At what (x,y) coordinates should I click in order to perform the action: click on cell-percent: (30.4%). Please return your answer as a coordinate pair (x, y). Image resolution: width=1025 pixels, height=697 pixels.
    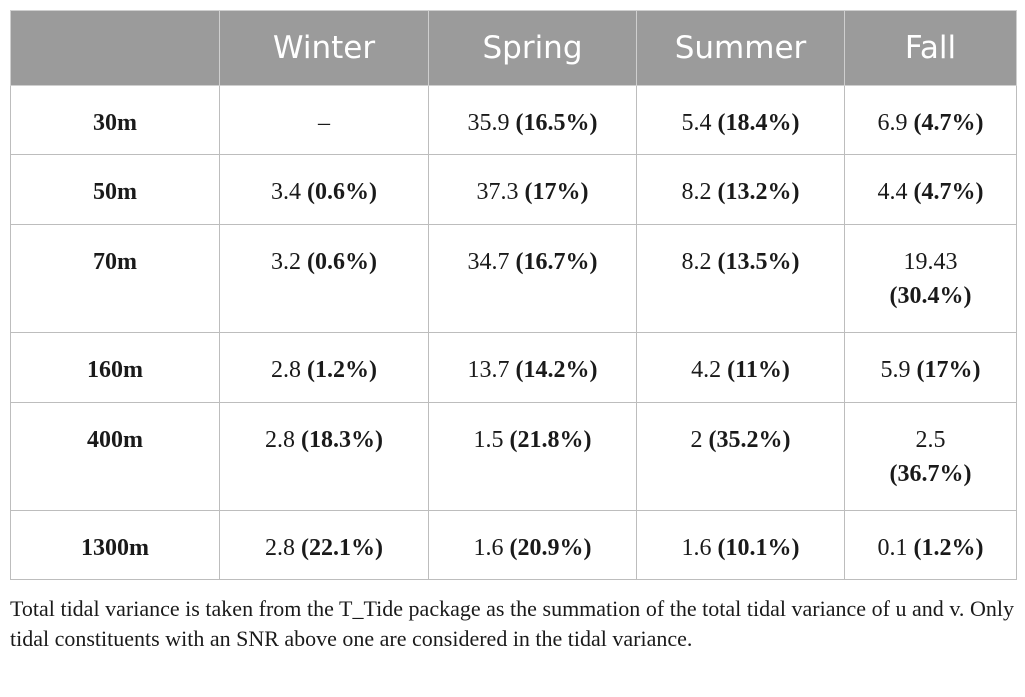
    Looking at the image, I should click on (930, 296).